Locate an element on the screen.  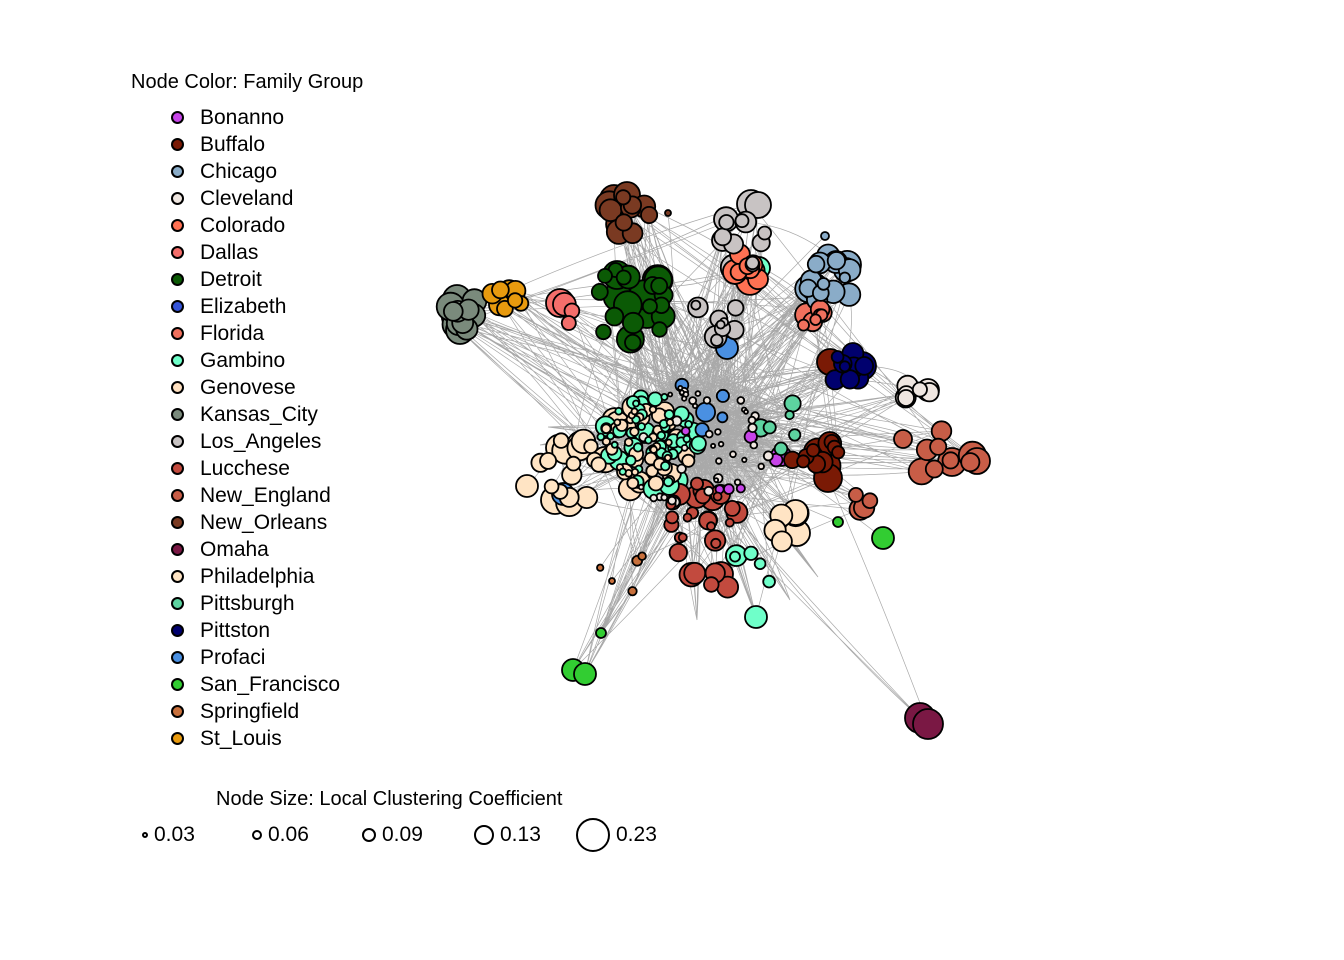
legend-label: Springfield is located at coordinates (250, 711).